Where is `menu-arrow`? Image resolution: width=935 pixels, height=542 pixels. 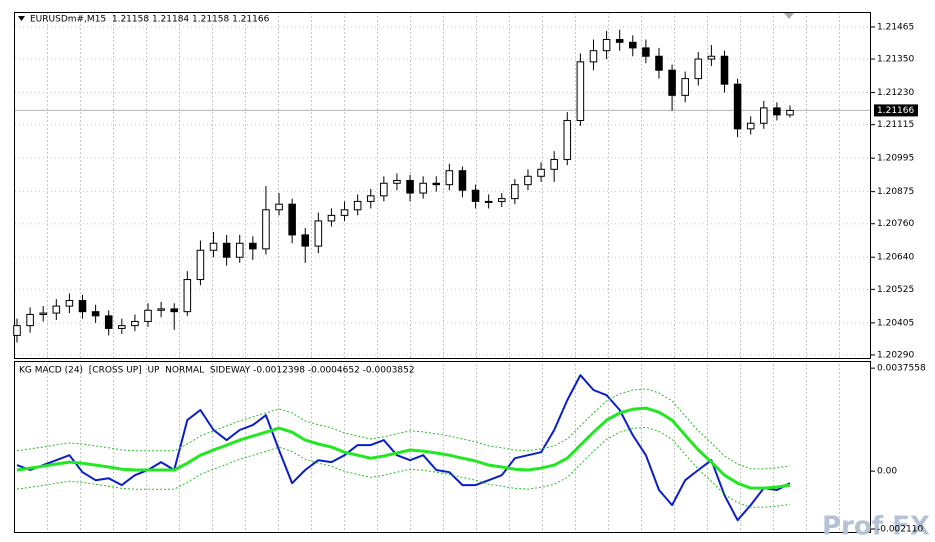 menu-arrow is located at coordinates (21, 18).